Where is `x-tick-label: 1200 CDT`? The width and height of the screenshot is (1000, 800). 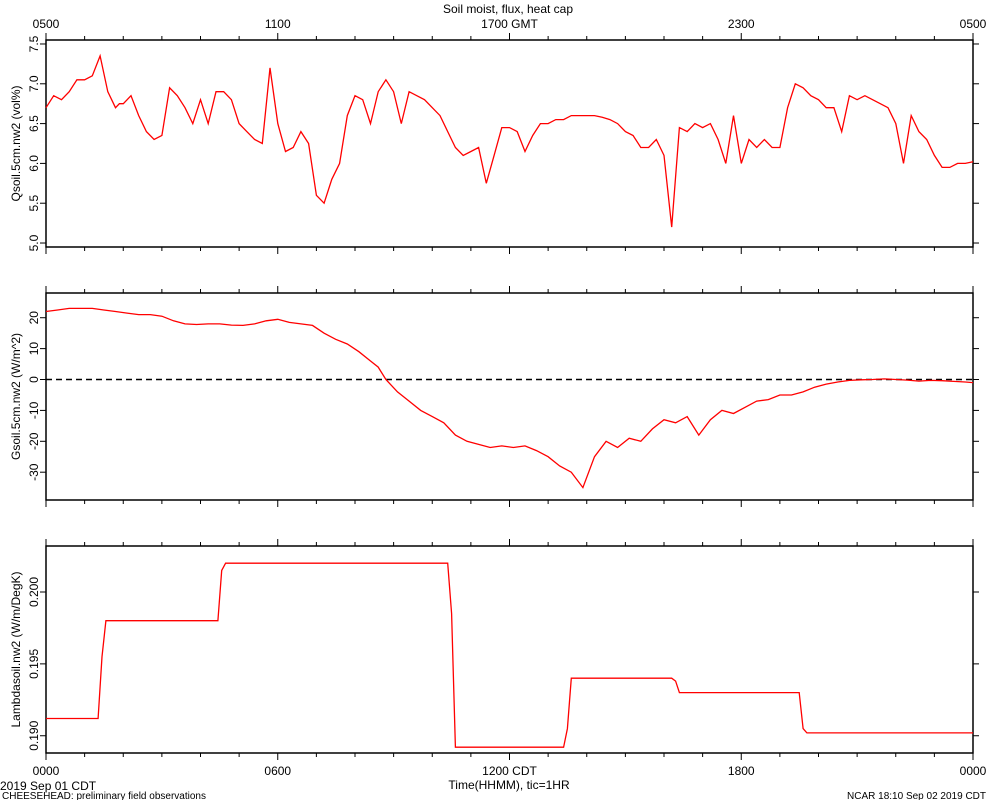 x-tick-label: 1200 CDT is located at coordinates (509, 771).